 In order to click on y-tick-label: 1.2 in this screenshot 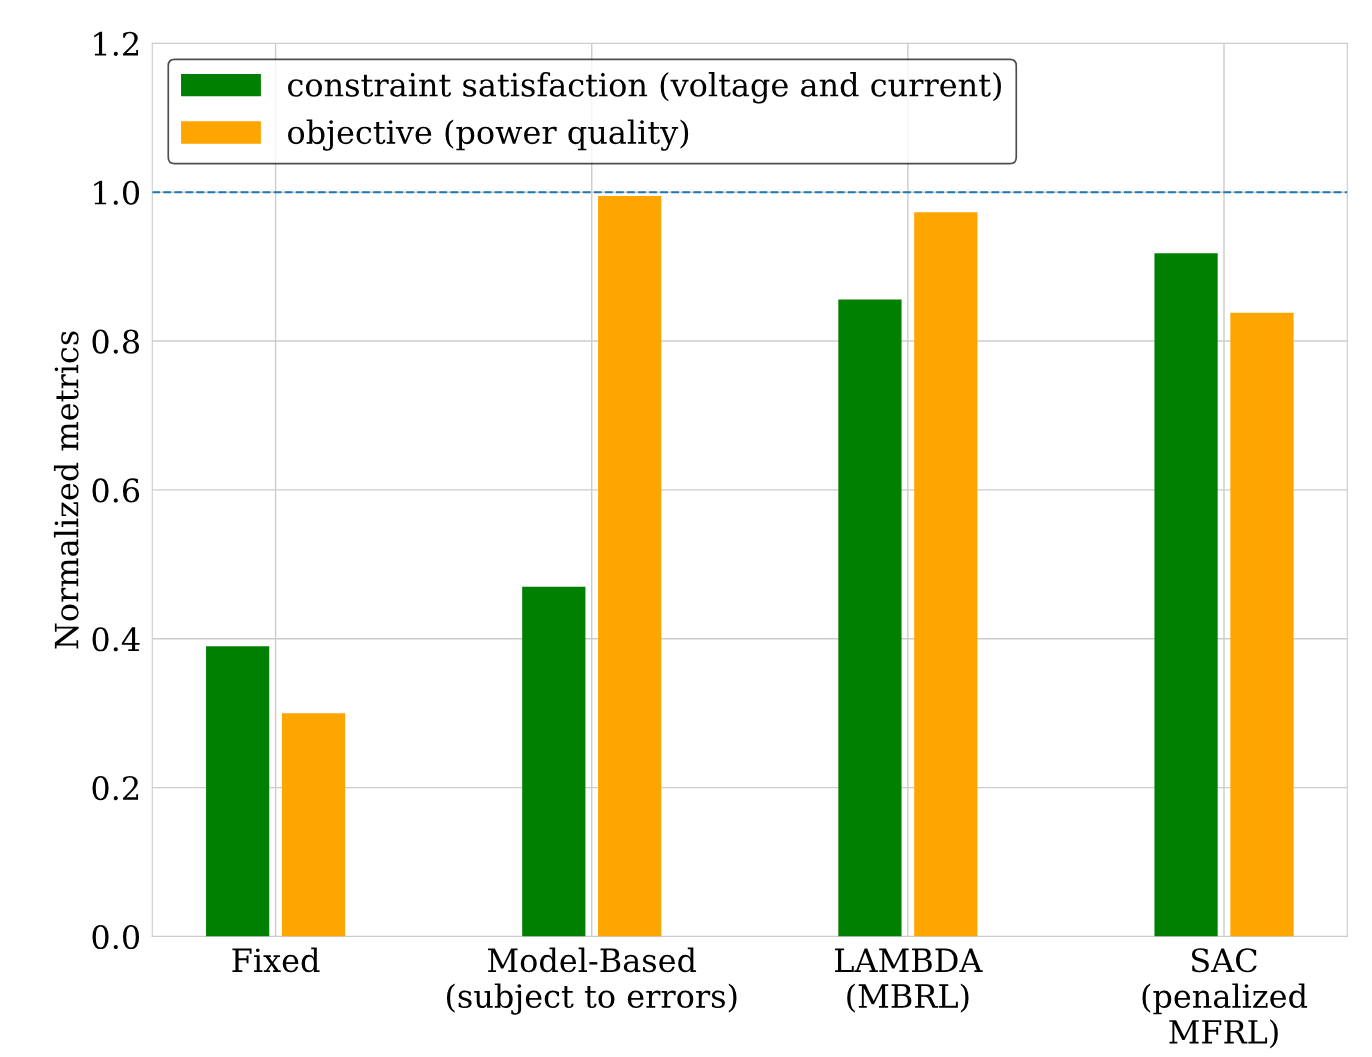, I will do `click(116, 43)`.